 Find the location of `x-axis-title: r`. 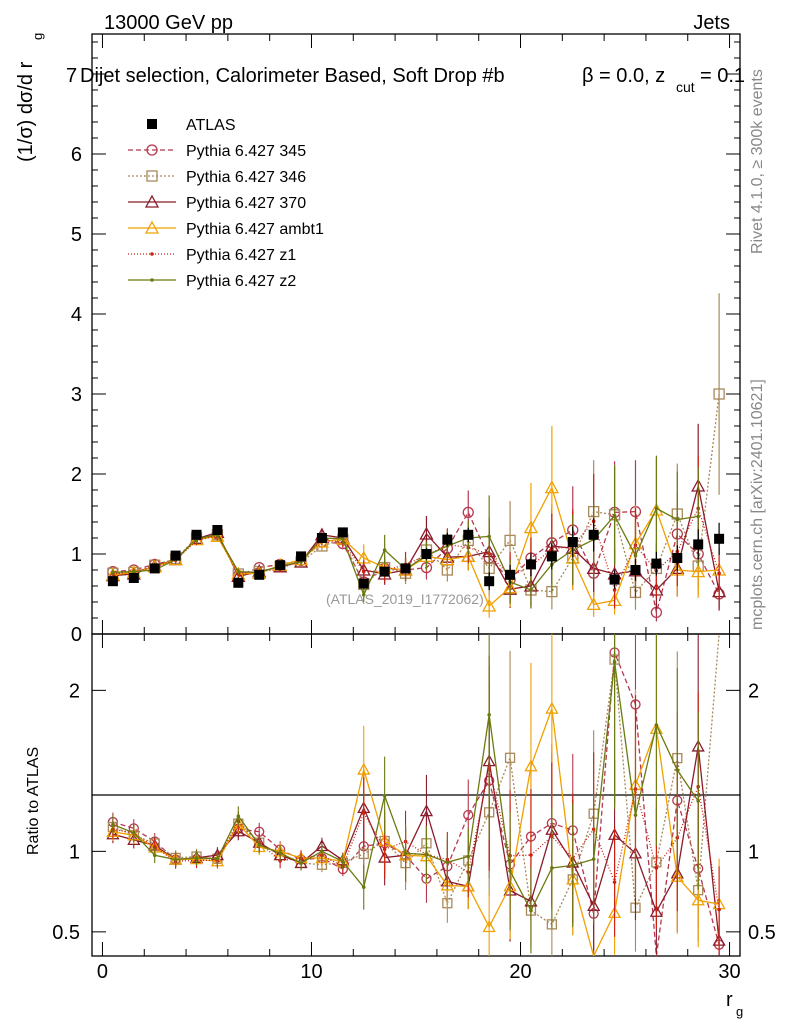

x-axis-title: r is located at coordinates (729, 1000).